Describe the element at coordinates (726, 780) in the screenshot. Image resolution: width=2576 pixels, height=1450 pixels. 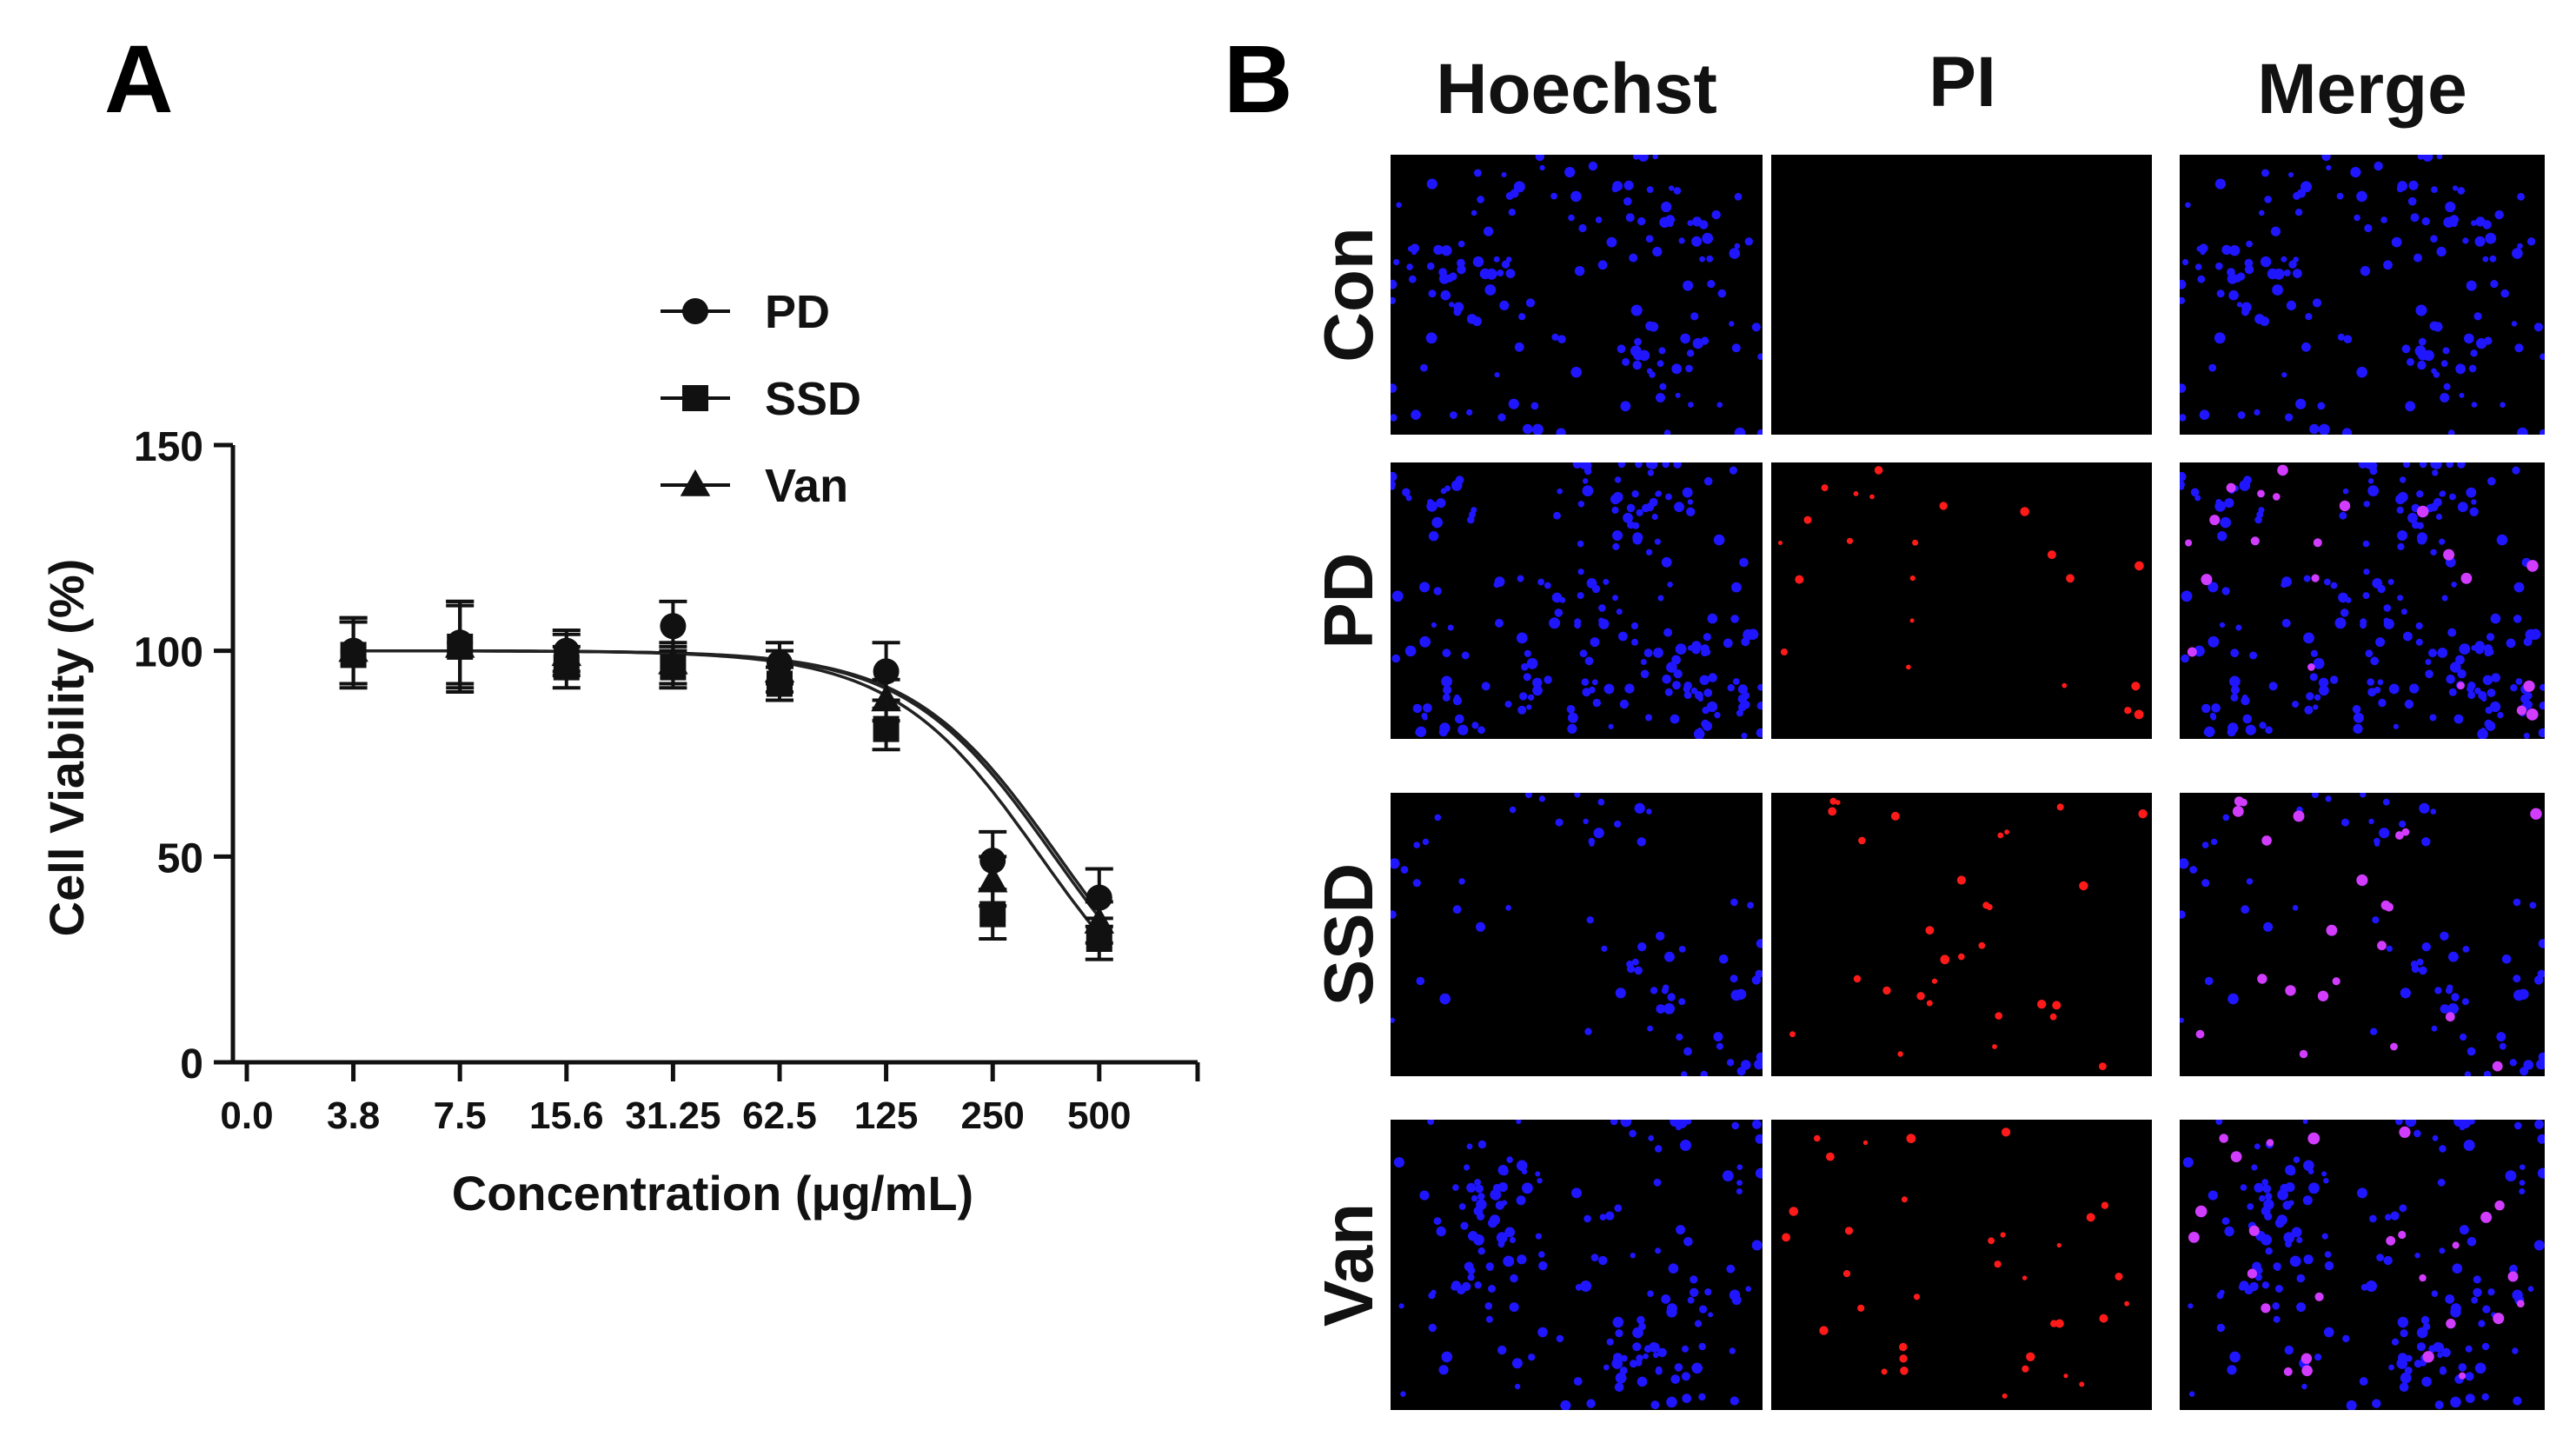
I see `data-marks` at that location.